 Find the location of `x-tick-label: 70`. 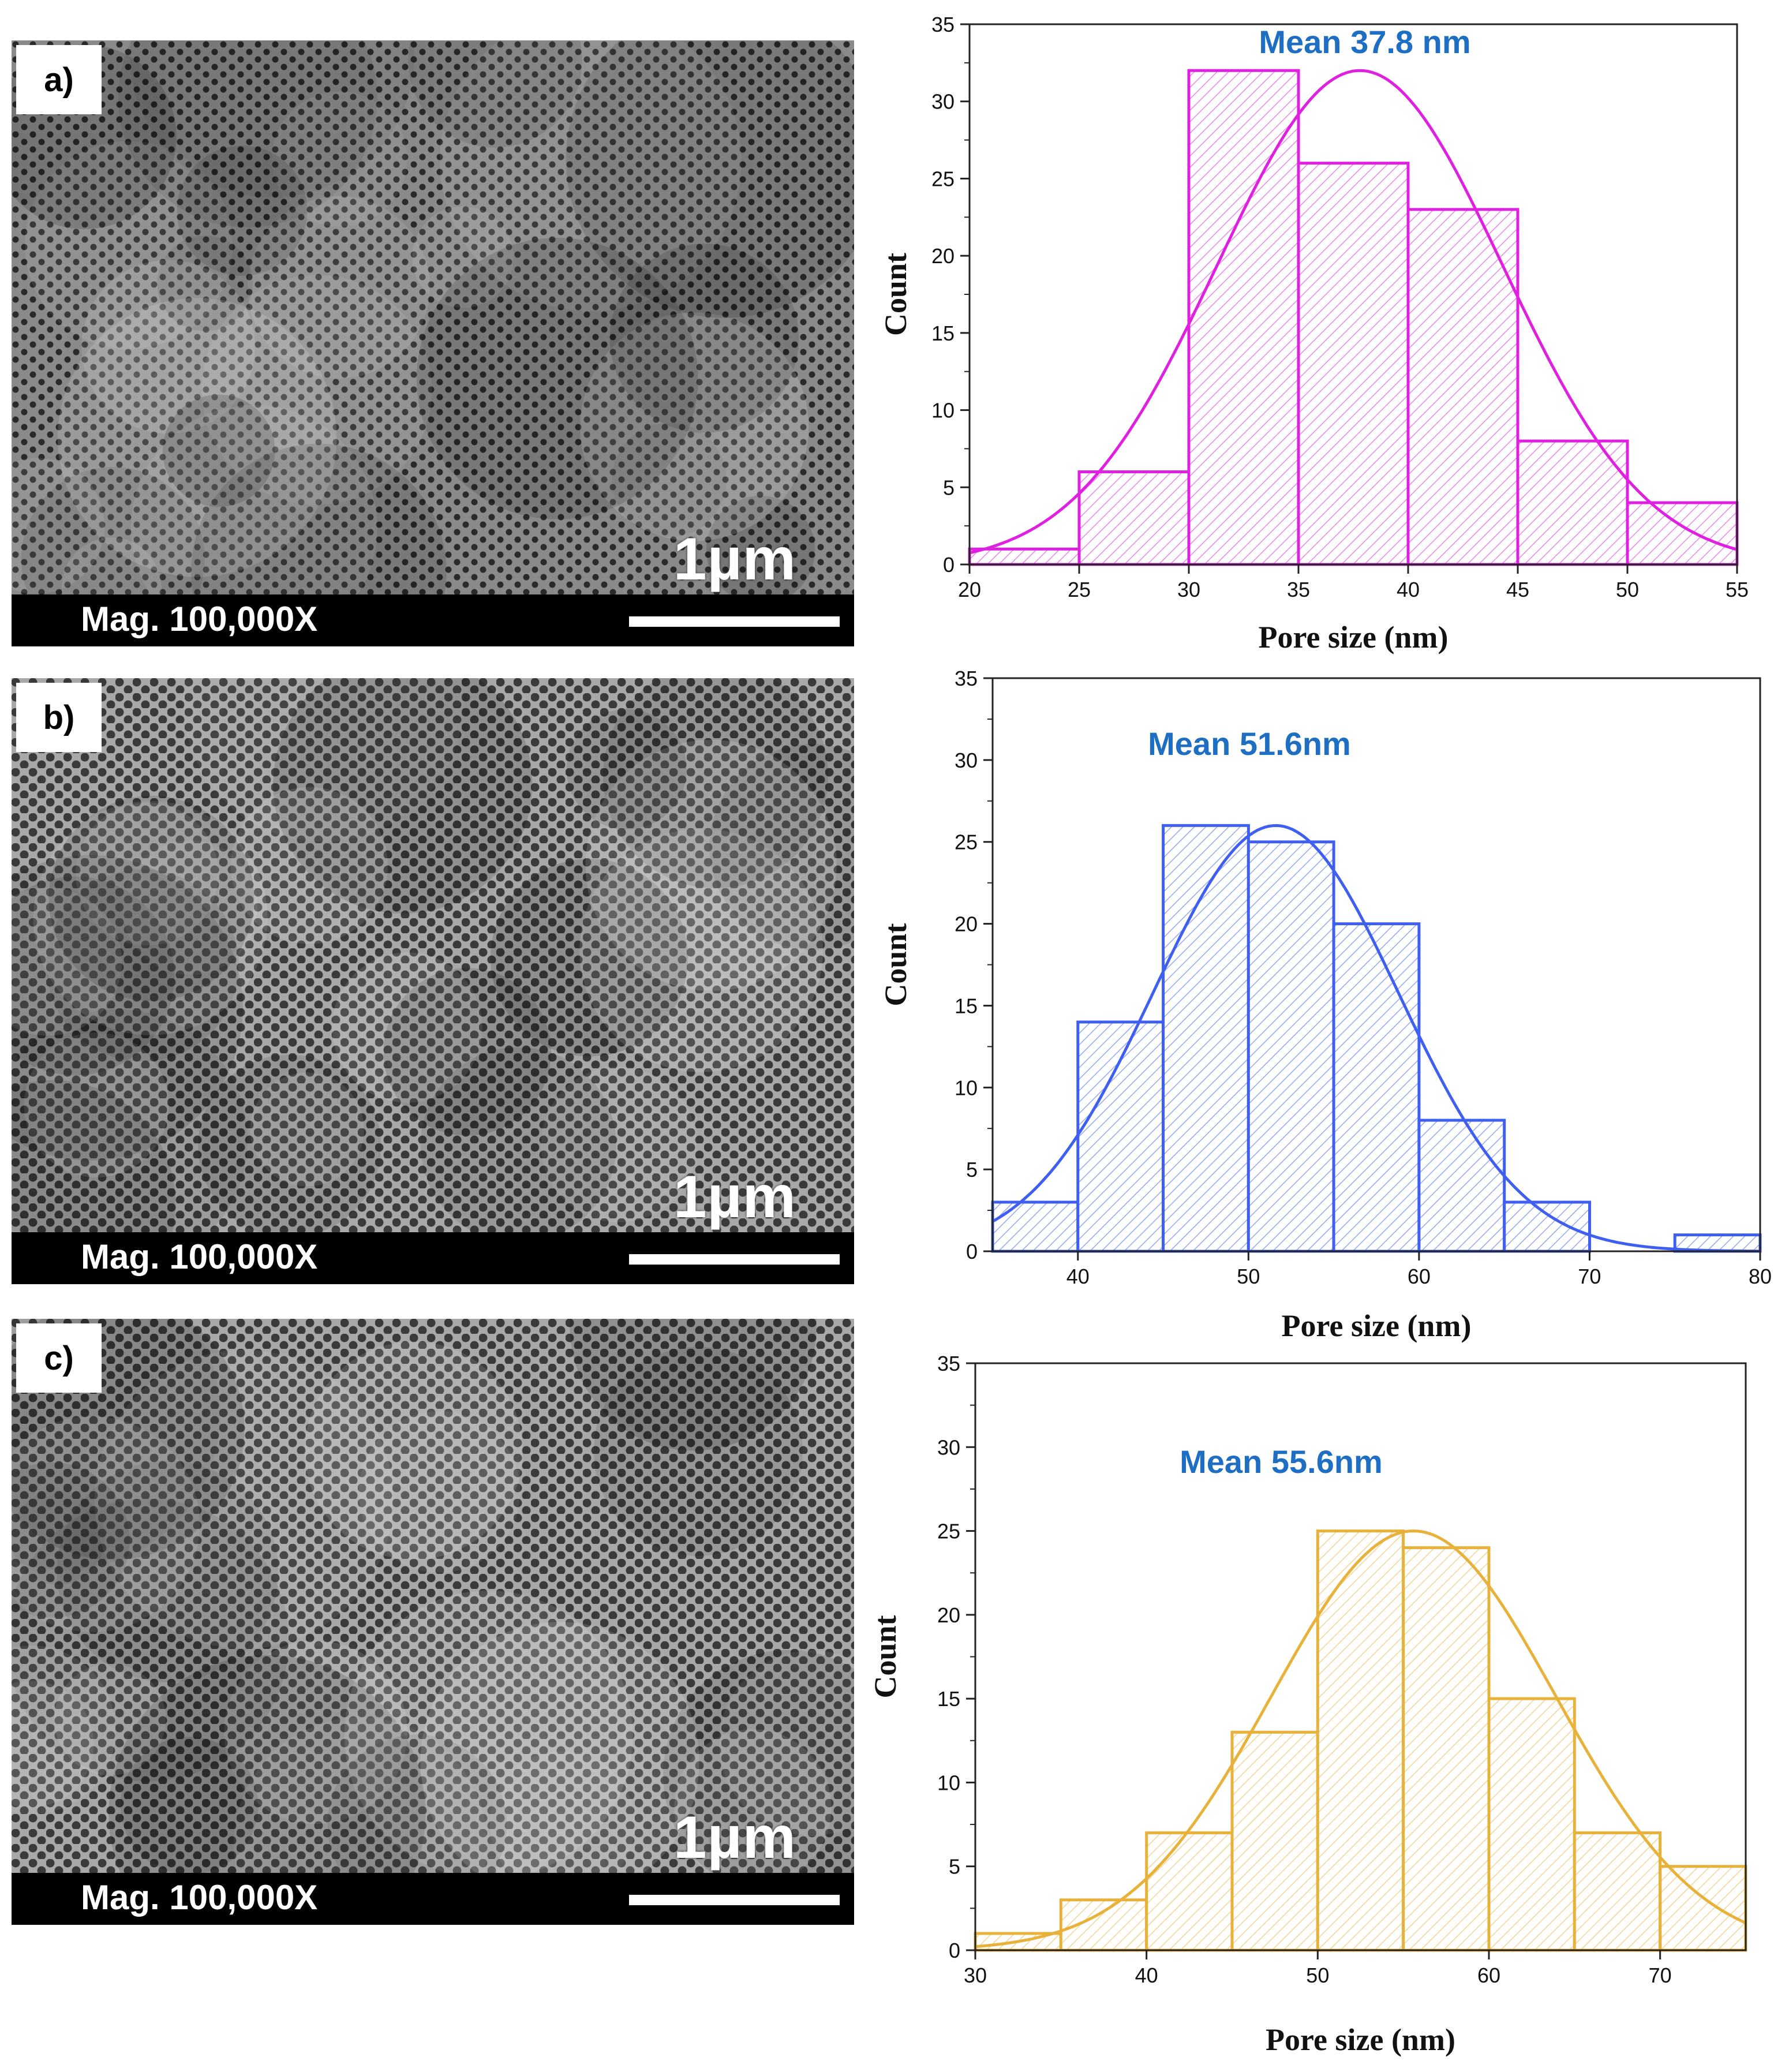

x-tick-label: 70 is located at coordinates (1661, 1975).